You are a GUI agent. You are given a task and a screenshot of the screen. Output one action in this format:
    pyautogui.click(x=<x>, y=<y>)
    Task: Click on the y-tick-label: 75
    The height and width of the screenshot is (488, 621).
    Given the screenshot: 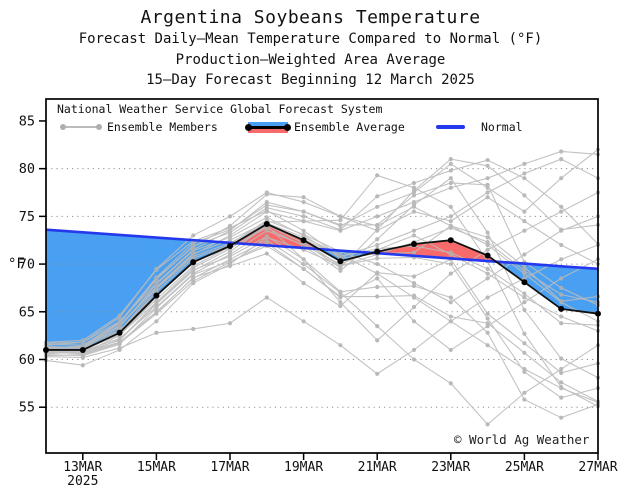 What is the action you would take?
    pyautogui.click(x=27, y=217)
    